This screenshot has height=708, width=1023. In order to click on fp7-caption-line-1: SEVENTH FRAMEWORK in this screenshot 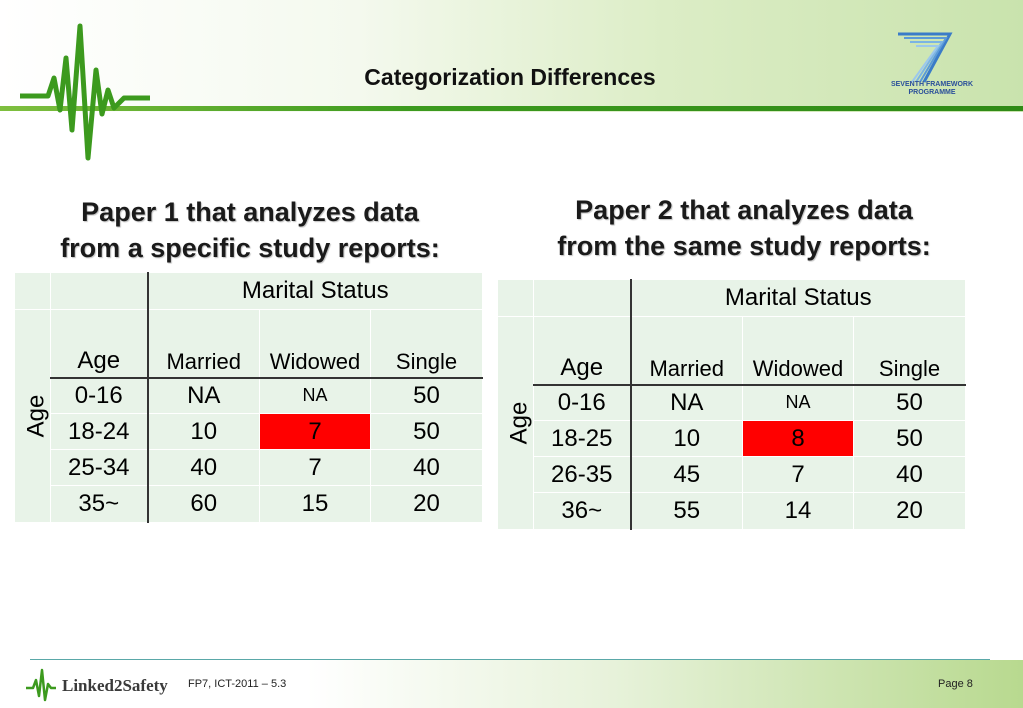, I will do `click(932, 84)`.